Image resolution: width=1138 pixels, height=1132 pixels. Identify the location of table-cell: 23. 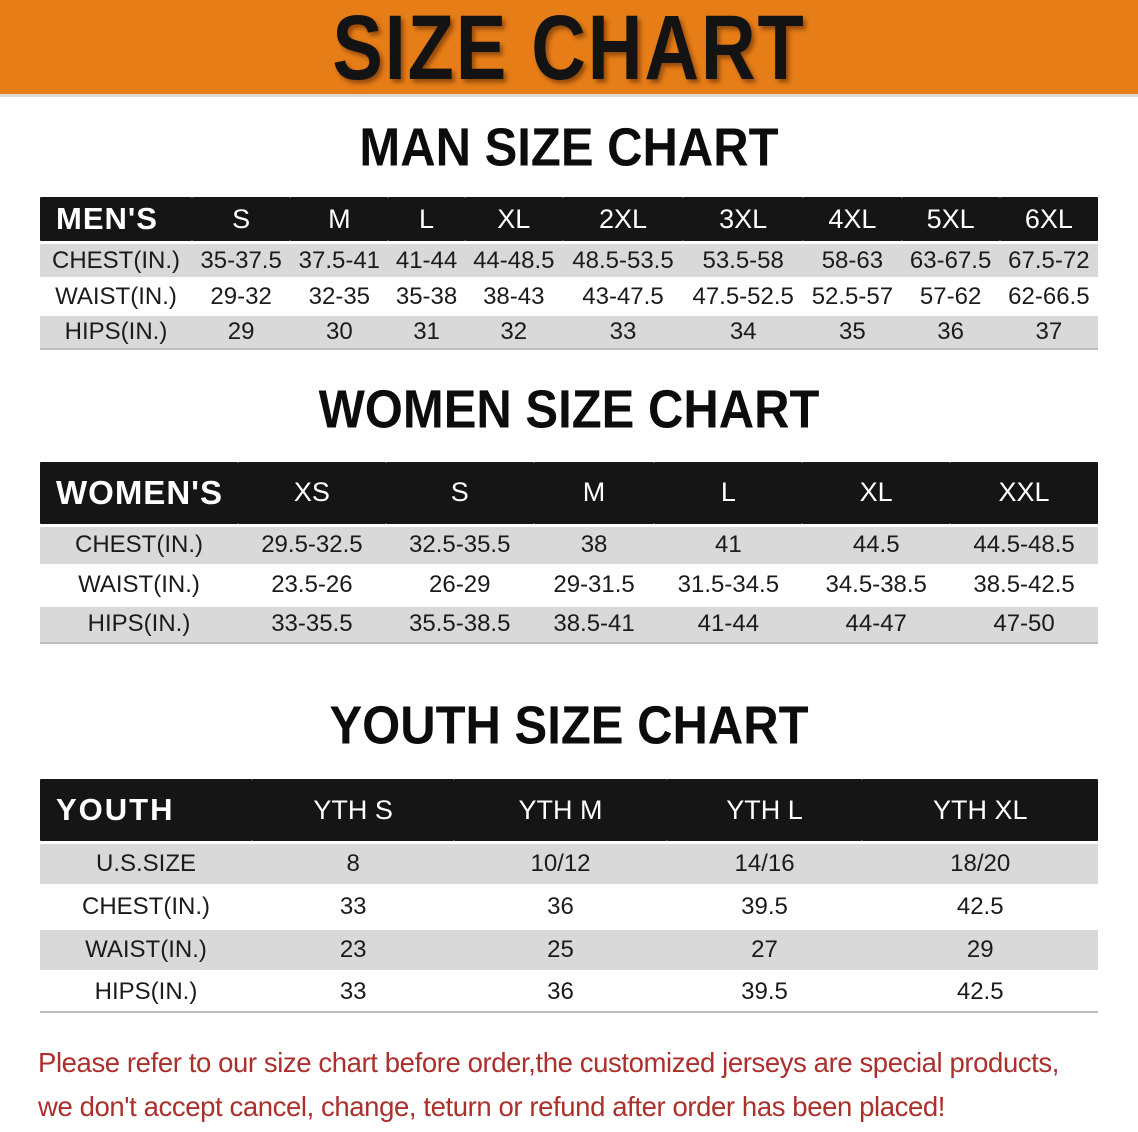
(353, 950).